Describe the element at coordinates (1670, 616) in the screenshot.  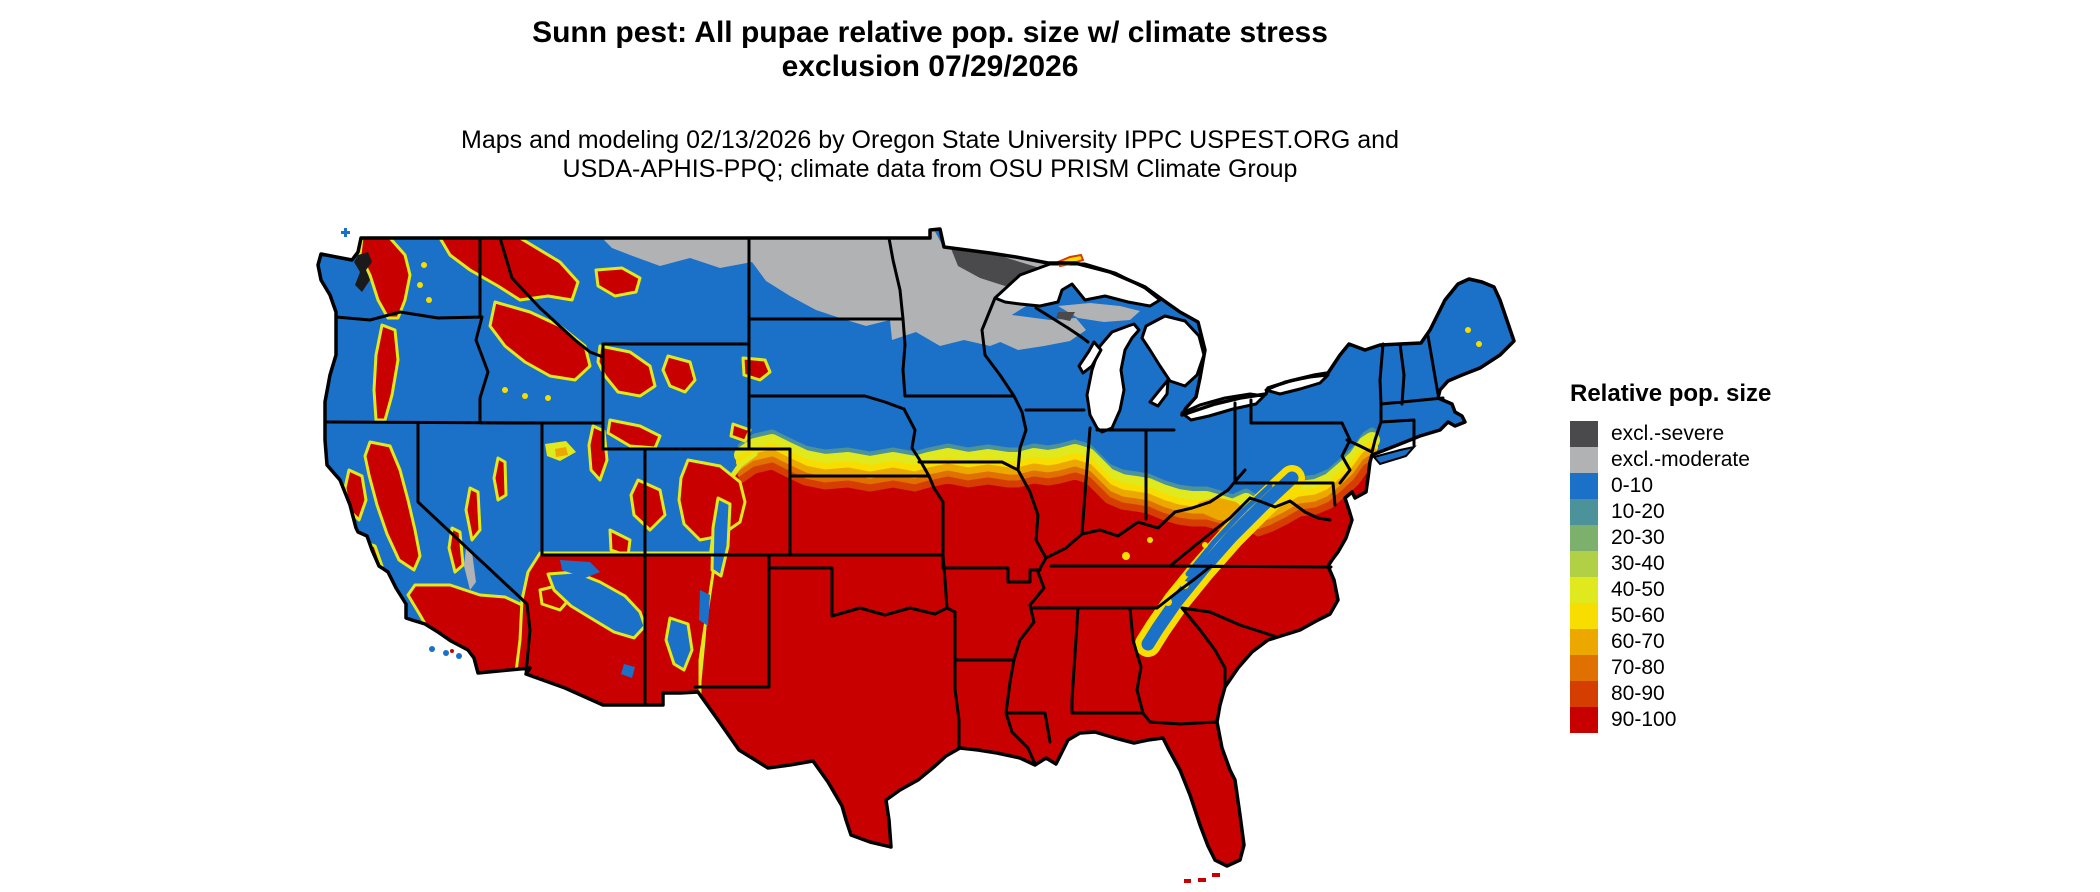
I see `legend-item-50-60: 50-60` at that location.